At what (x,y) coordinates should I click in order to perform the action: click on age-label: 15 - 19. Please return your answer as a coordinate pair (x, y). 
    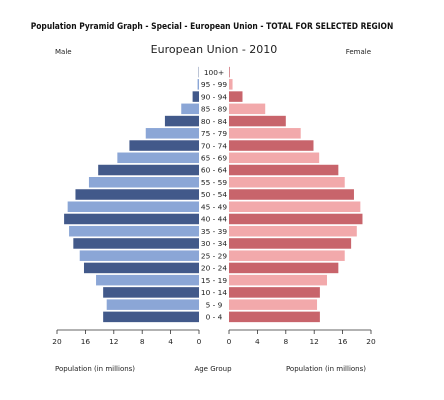
    Looking at the image, I should click on (214, 280).